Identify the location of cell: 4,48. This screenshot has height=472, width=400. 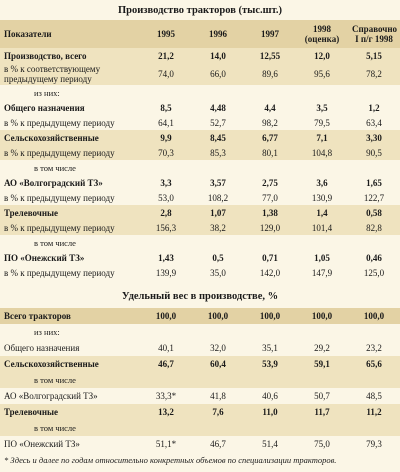
(218, 107).